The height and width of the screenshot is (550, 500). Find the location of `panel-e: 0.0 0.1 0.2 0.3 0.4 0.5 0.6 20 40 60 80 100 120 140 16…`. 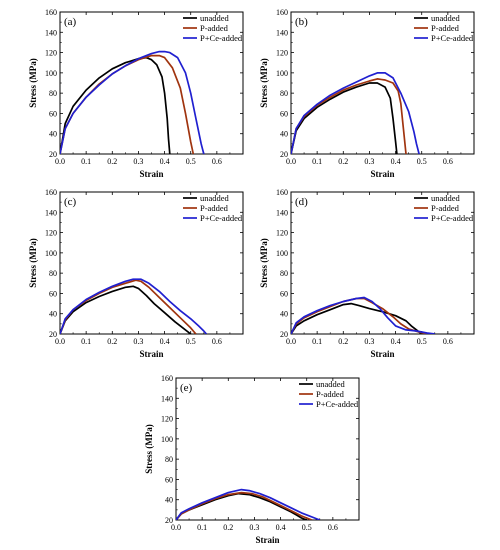

panel-e: 0.0 0.1 0.2 0.3 0.4 0.5 0.6 20 40 60 80 100 120 140 16… is located at coordinates (252, 459).